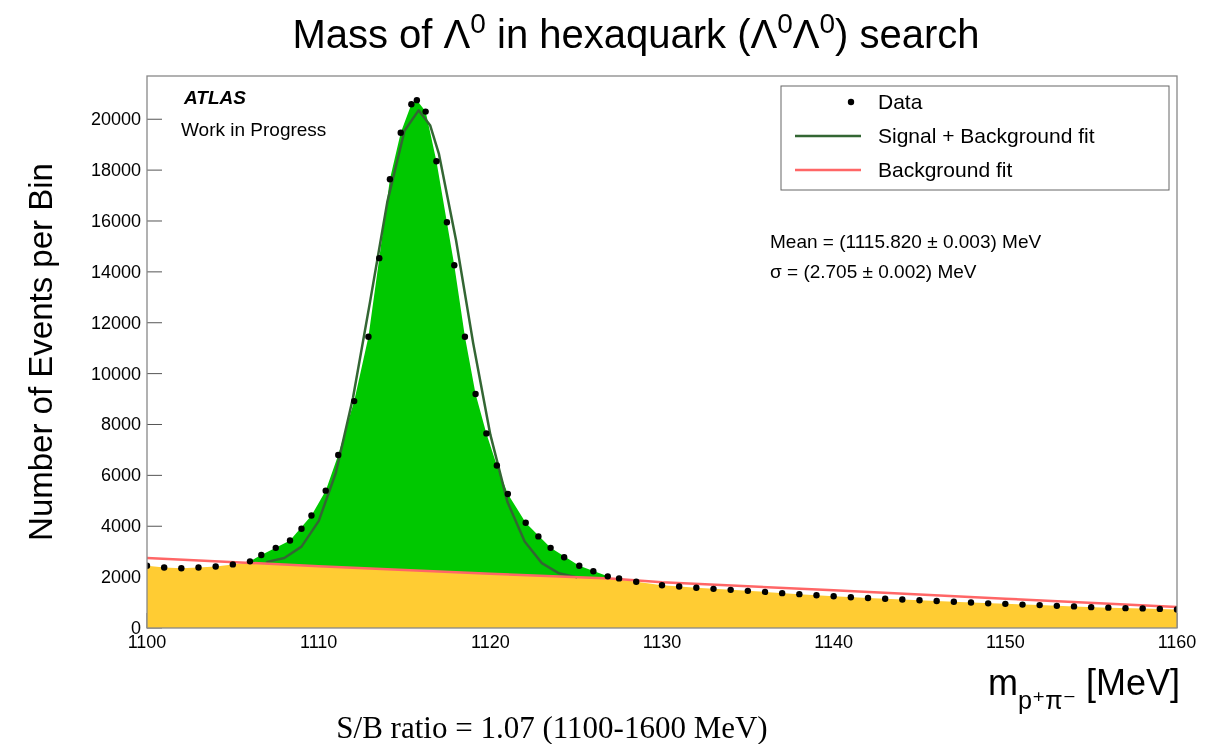 The image size is (1205, 744). Describe the element at coordinates (490, 642) in the screenshot. I see `x-tick-label: 1120` at that location.